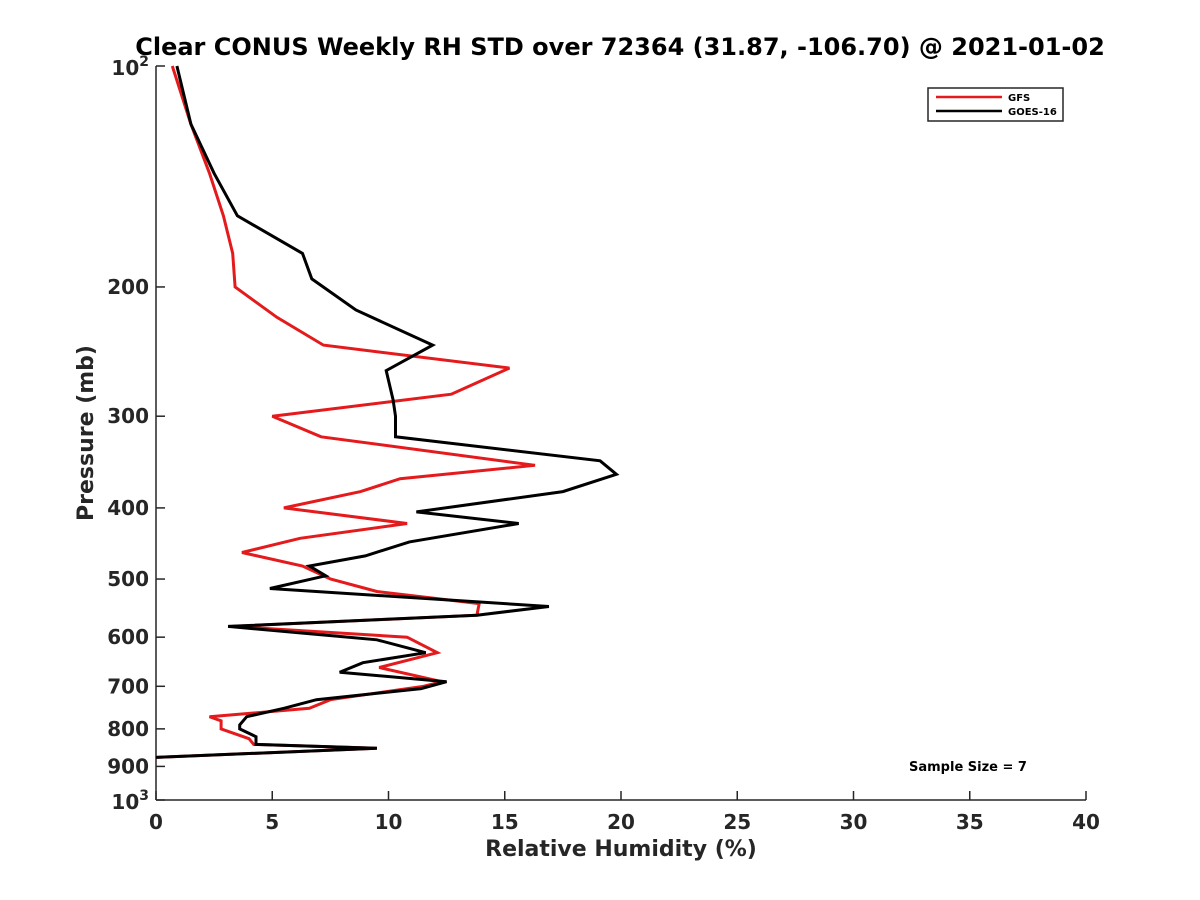  Describe the element at coordinates (389, 822) in the screenshot. I see `x-tick-label: 10` at that location.